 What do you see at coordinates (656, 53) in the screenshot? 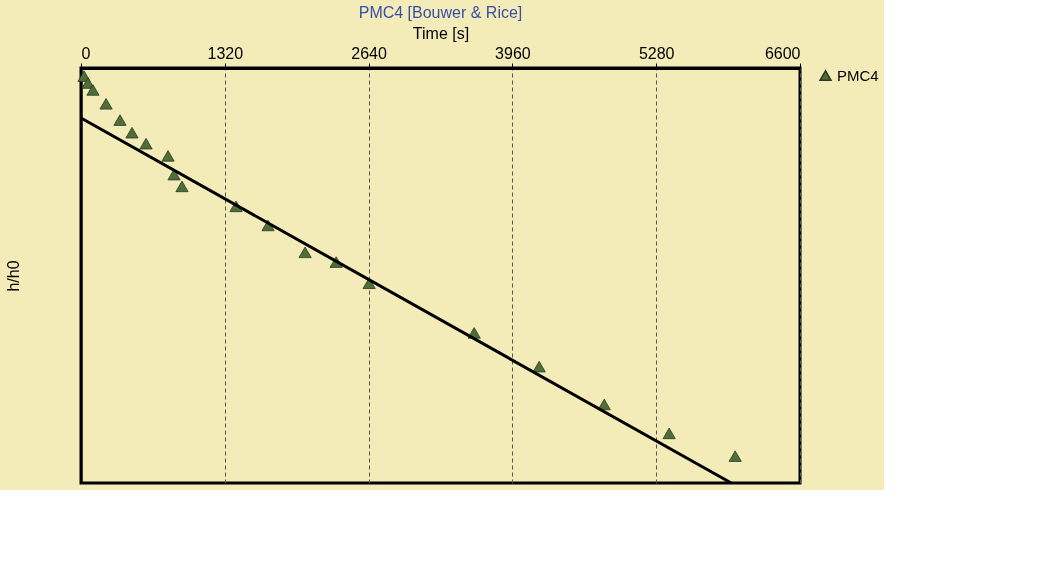
I see `x-tick-label: 5280` at bounding box center [656, 53].